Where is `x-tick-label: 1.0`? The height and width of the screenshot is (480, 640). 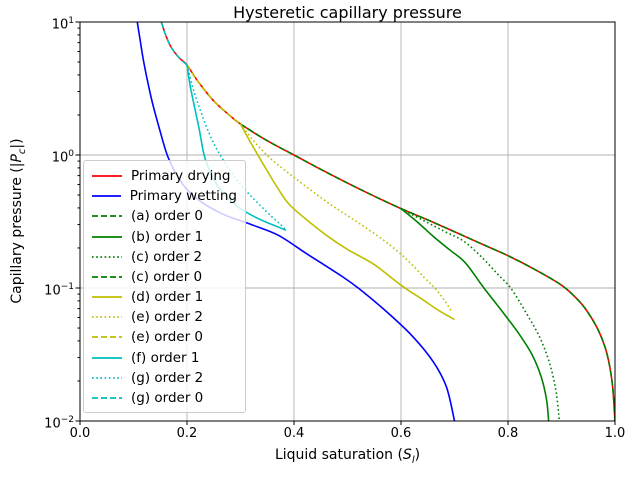 x-tick-label: 1.0 is located at coordinates (615, 433).